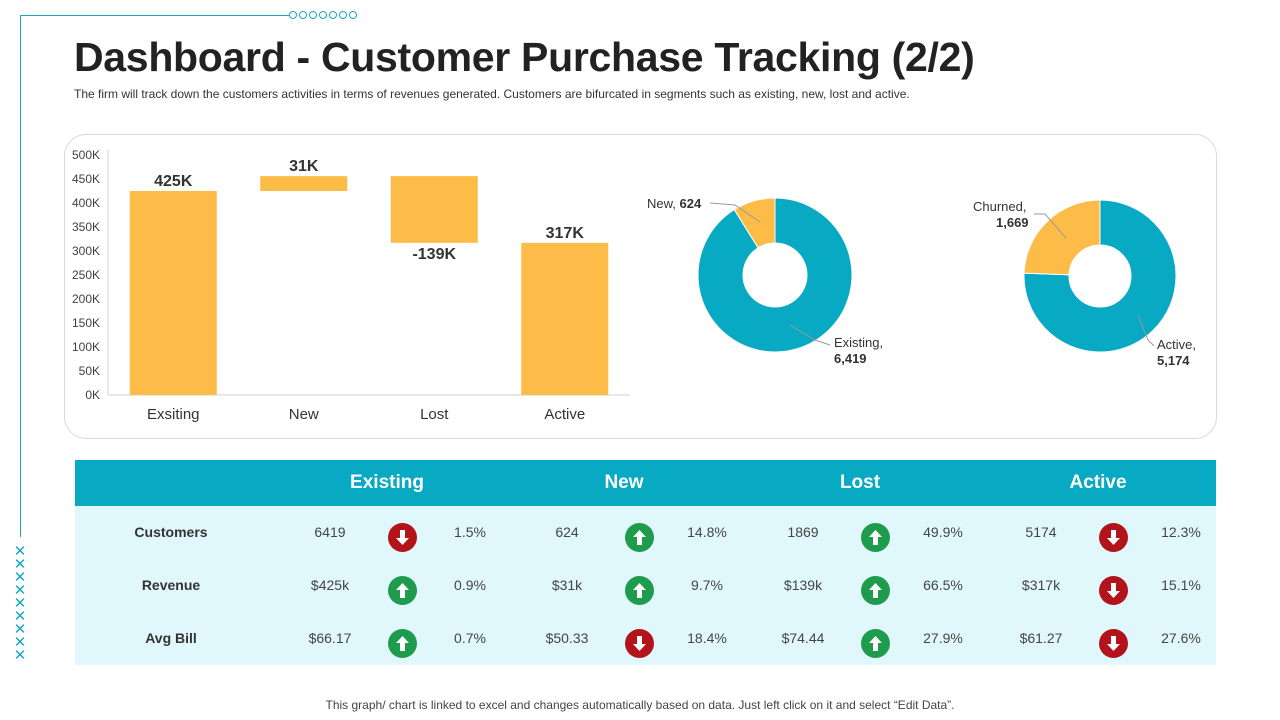 Image resolution: width=1280 pixels, height=720 pixels. What do you see at coordinates (850, 358) in the screenshot?
I see `donut-customers-value: 6,419` at bounding box center [850, 358].